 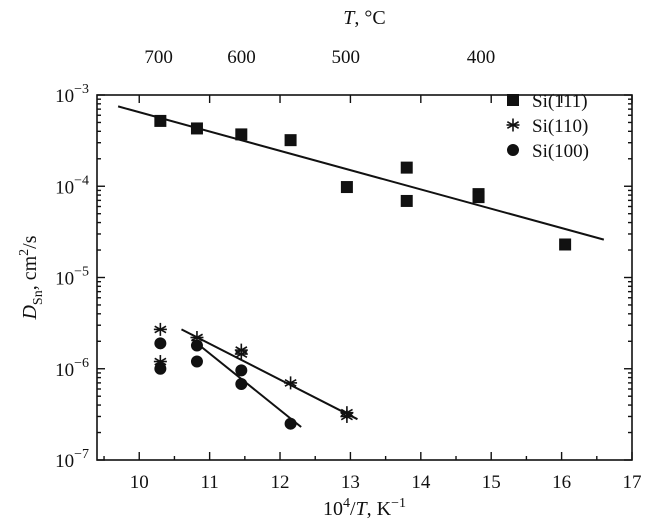 I want to click on x-tick-label: 10, so click(x=139, y=482).